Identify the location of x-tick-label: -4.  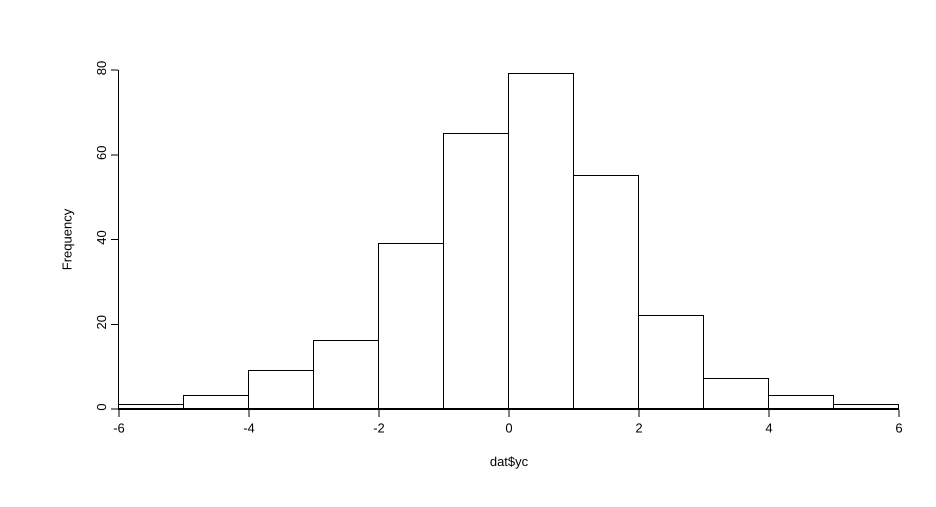
(249, 428).